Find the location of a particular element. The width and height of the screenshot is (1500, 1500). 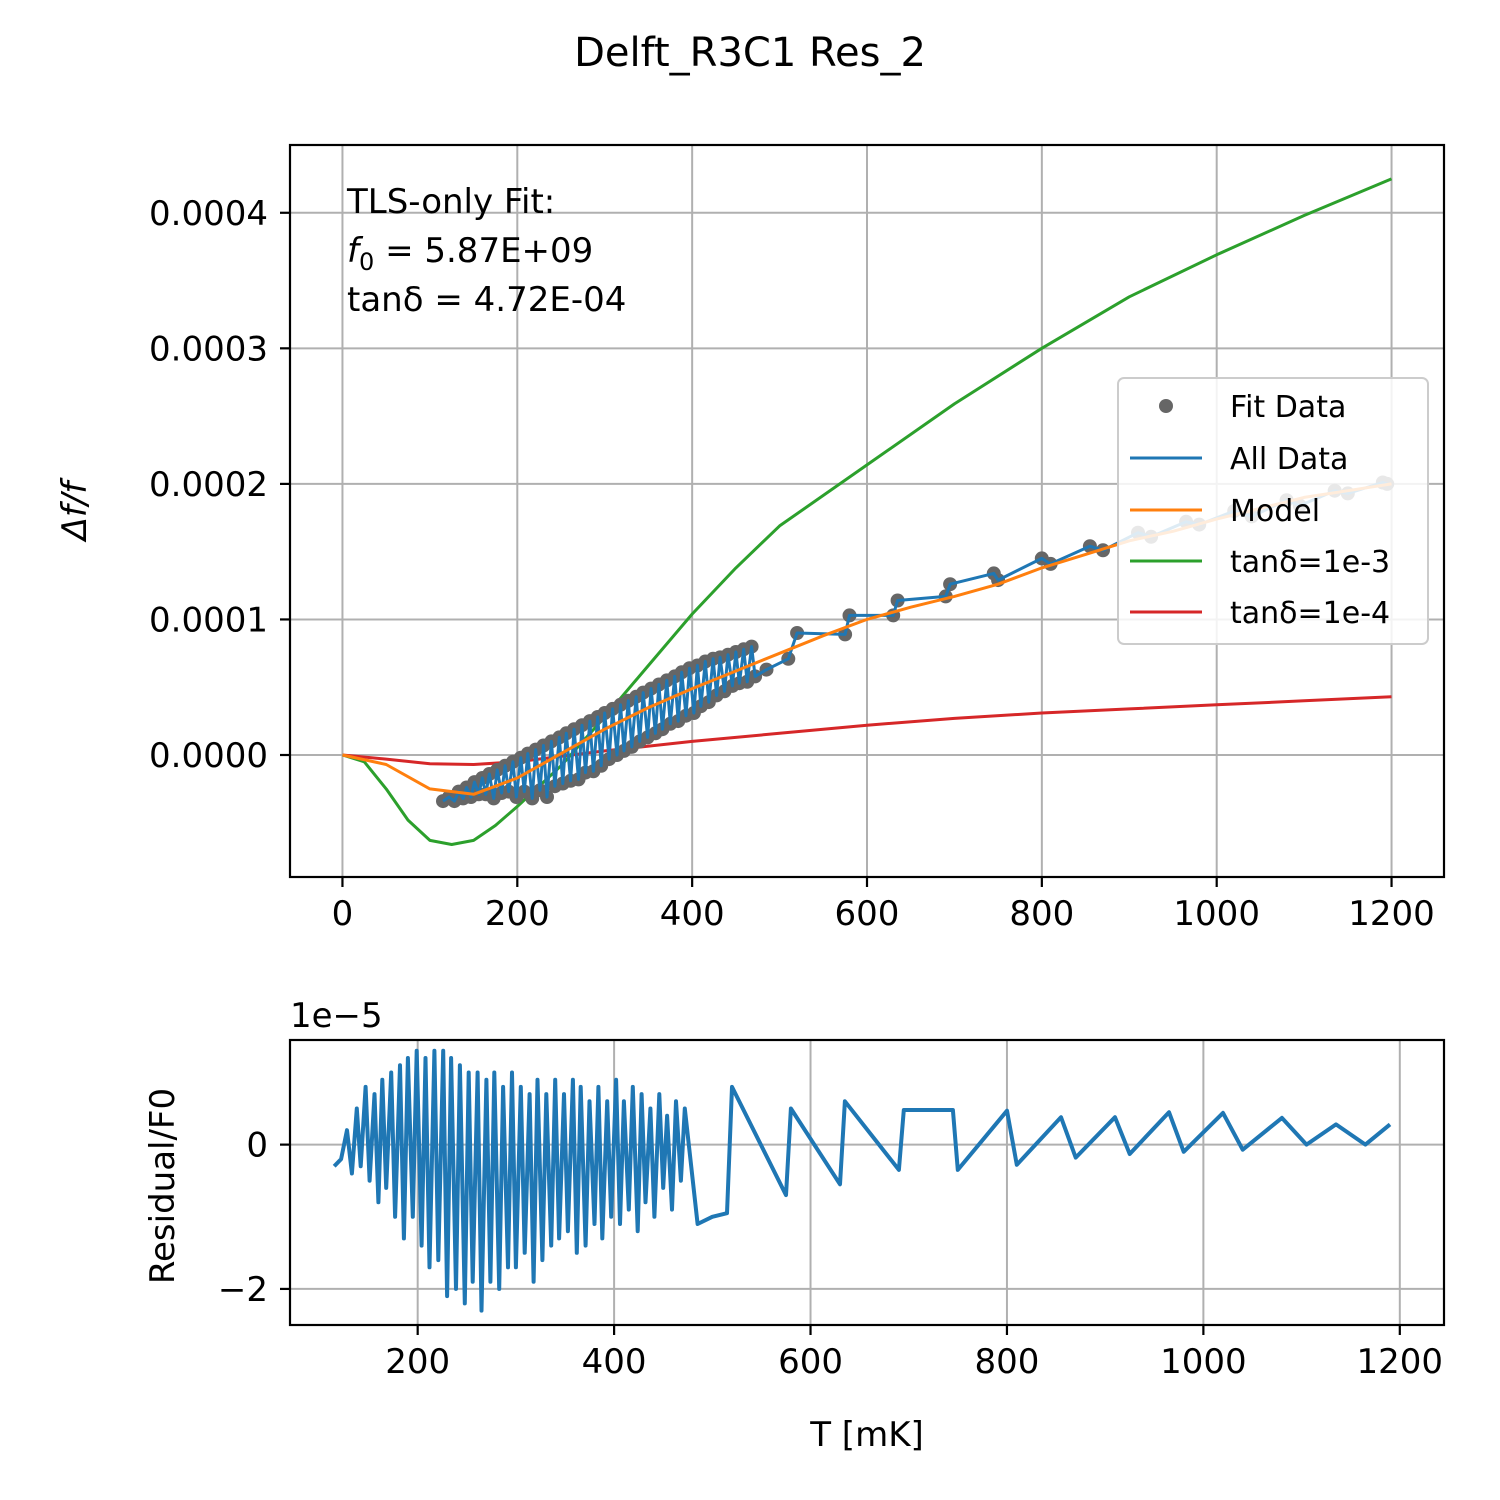

bottom-offset-text: 1e−5 is located at coordinates (336, 1016).